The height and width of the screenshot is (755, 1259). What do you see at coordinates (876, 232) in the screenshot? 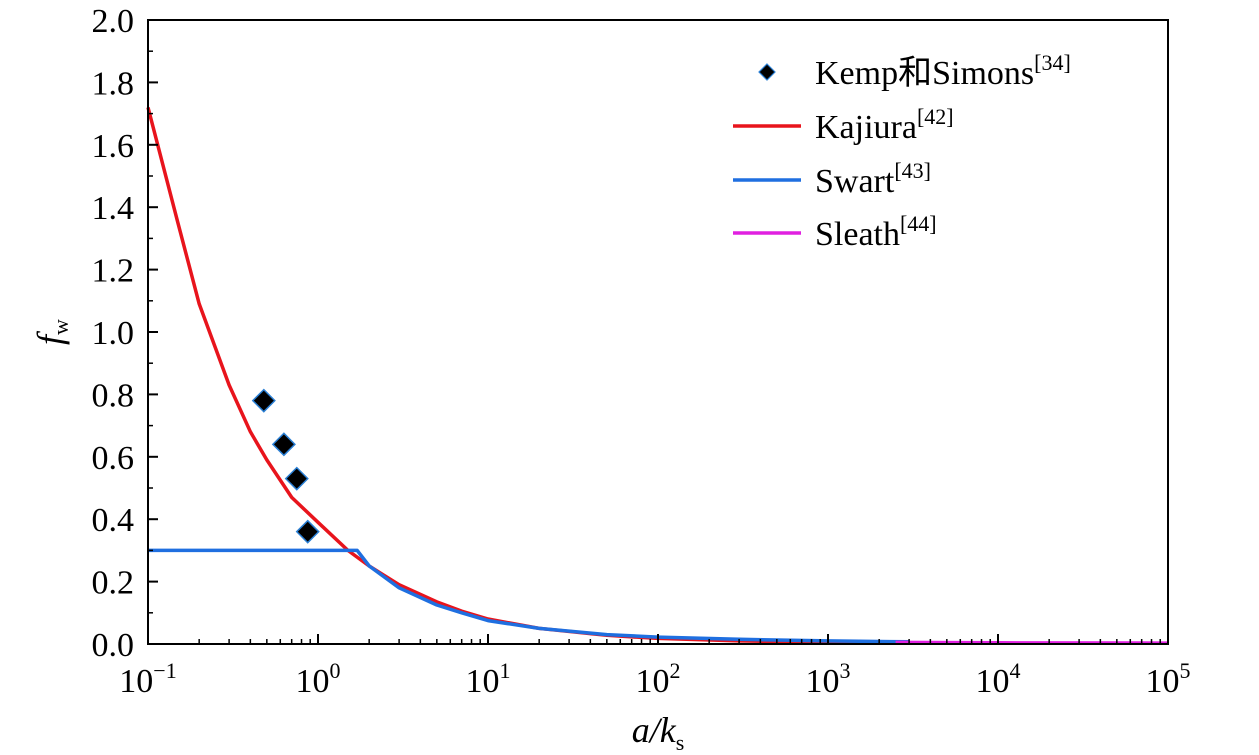
I see `legend-label: Sleath[44]` at bounding box center [876, 232].